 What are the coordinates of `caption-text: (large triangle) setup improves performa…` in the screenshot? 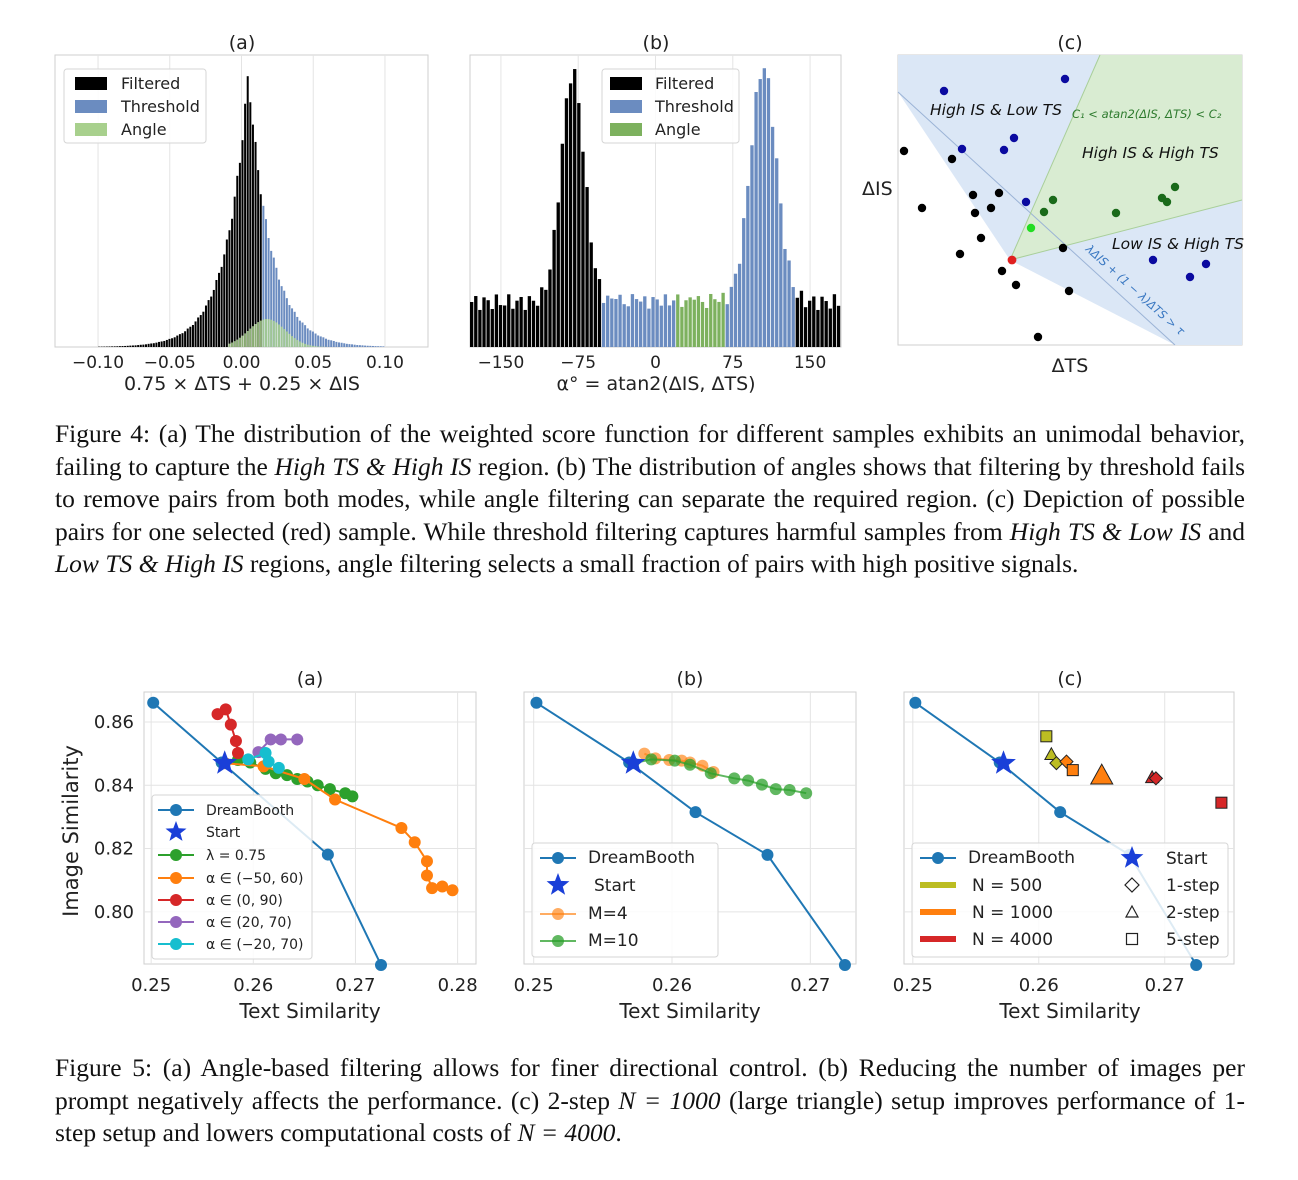 It's located at (650, 1116).